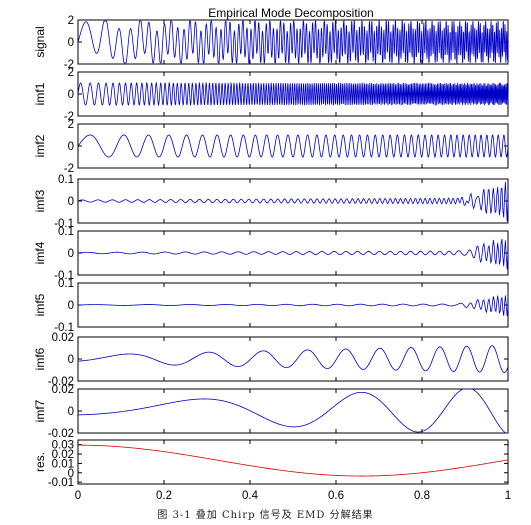 Image resolution: width=531 pixels, height=525 pixels. Describe the element at coordinates (293, 254) in the screenshot. I see `series-line-imf4` at that location.